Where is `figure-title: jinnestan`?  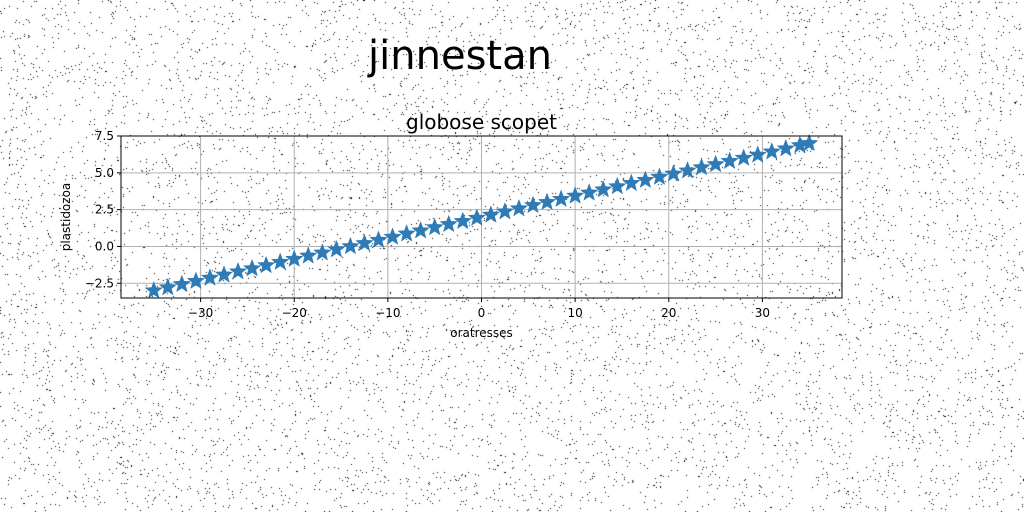
figure-title: jinnestan is located at coordinates (460, 56).